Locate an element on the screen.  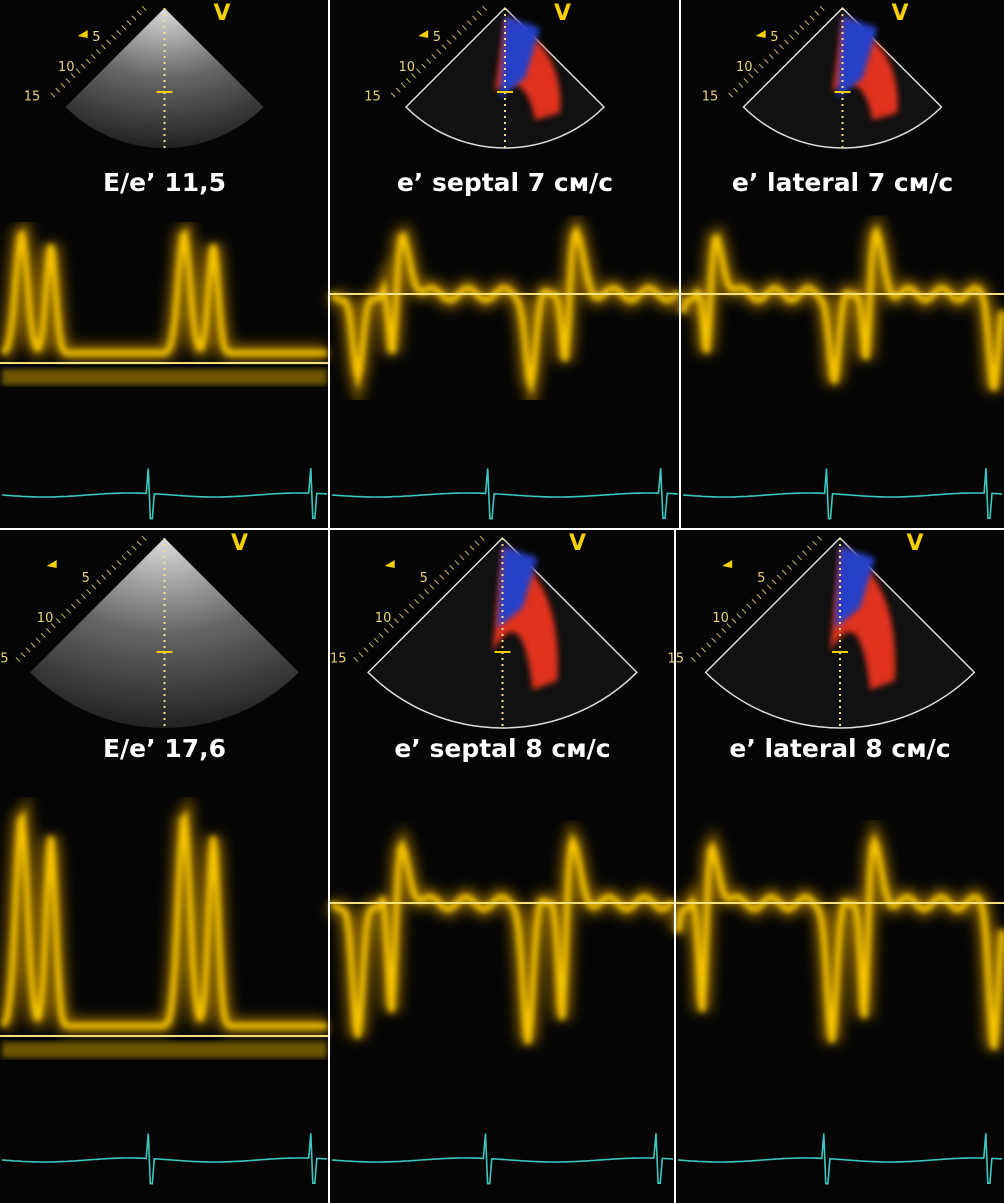
panel: 5 10 15 Ve’ lateral 7 см/с is located at coordinates (839, 260).